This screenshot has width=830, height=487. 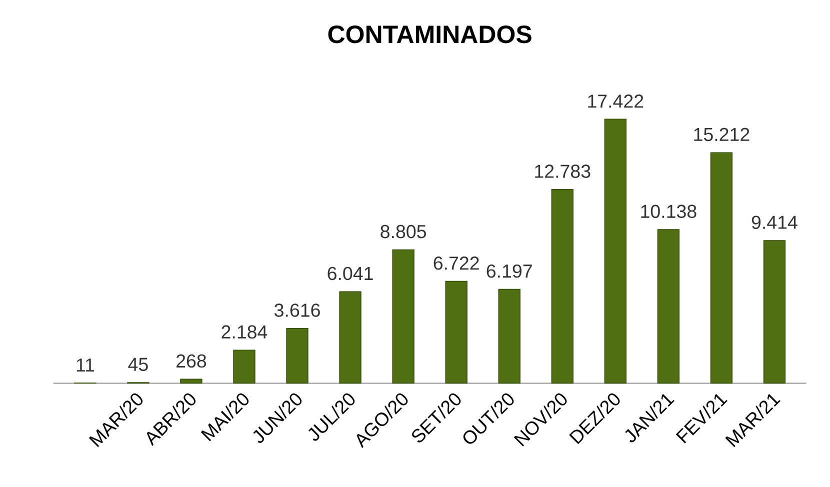 What do you see at coordinates (509, 271) in the screenshot?
I see `data-label: 6.197` at bounding box center [509, 271].